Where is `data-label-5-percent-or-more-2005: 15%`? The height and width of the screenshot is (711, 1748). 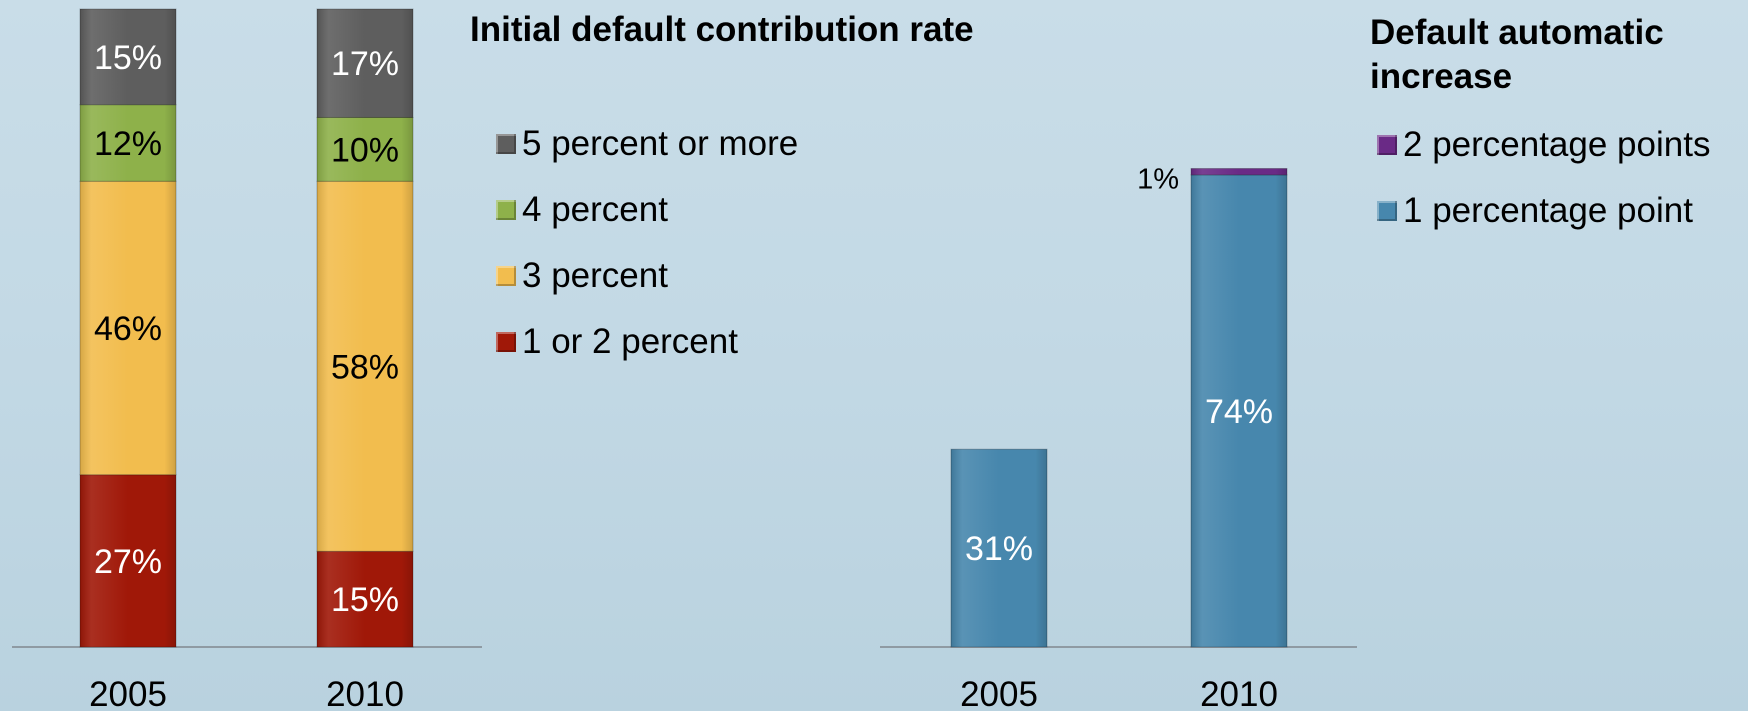 data-label-5-percent-or-more-2005: 15% is located at coordinates (128, 58).